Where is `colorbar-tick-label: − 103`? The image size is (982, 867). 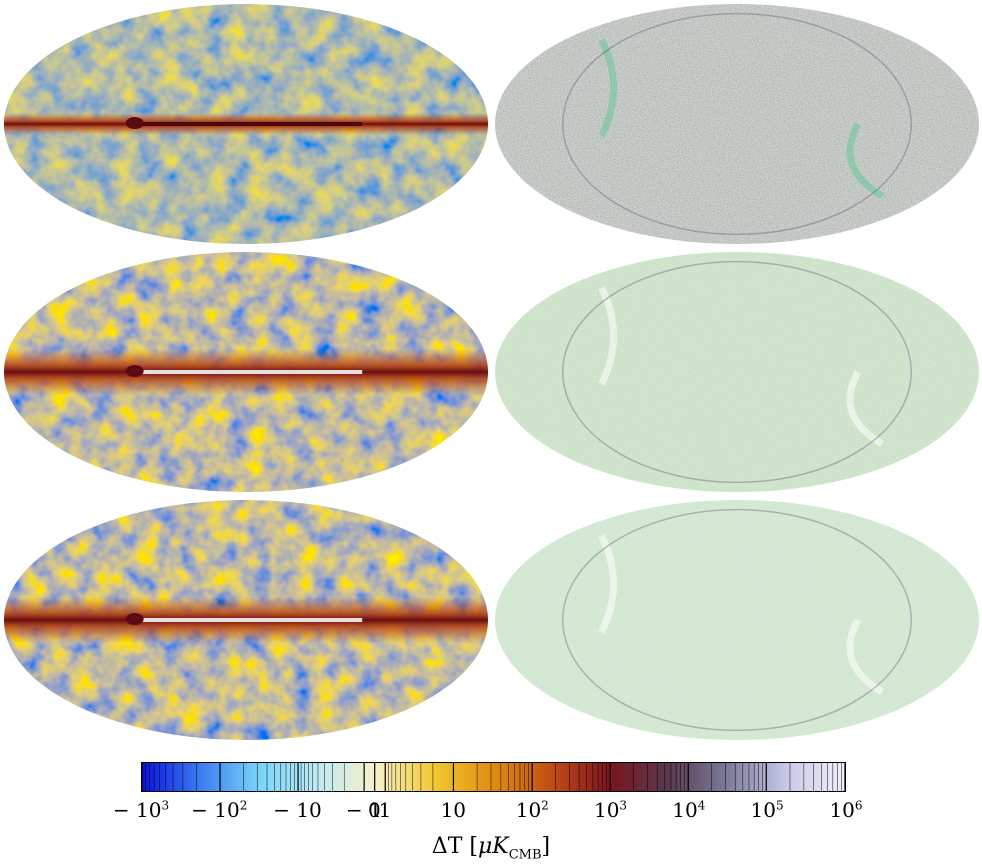 colorbar-tick-label: − 103 is located at coordinates (141, 810).